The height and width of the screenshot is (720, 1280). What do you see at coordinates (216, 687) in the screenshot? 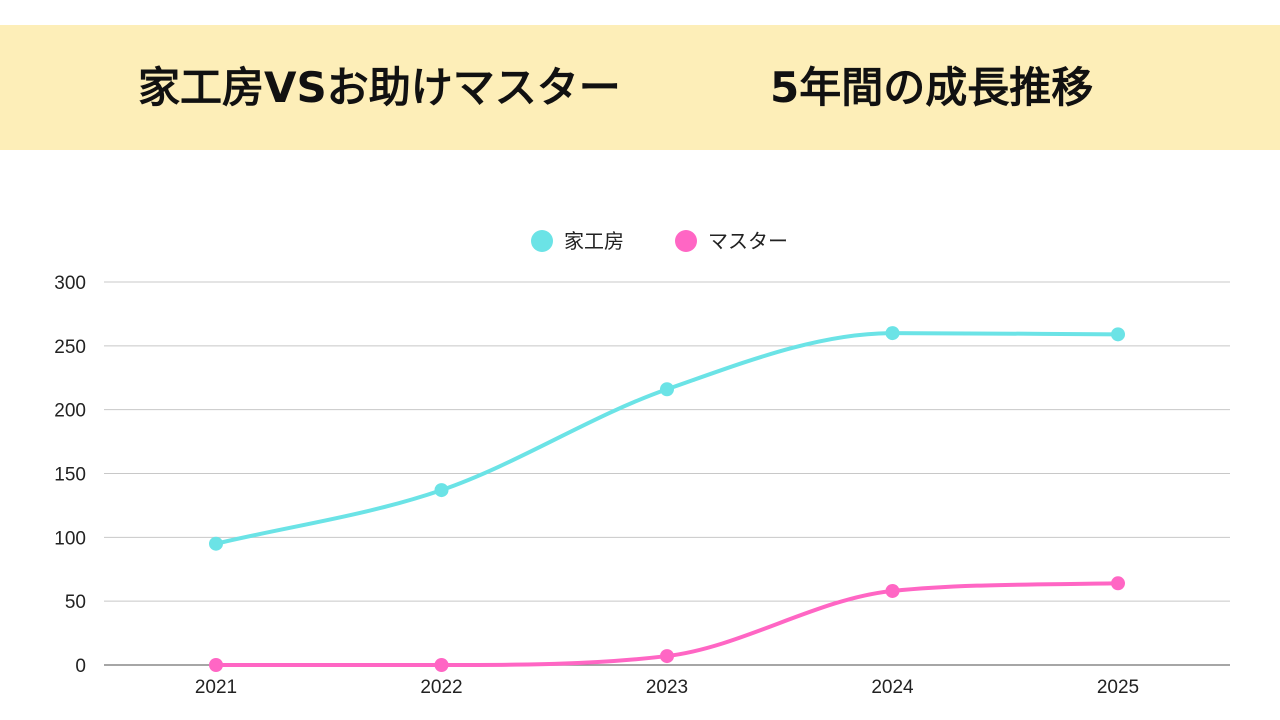
I see `x-tick-label: 2021` at bounding box center [216, 687].